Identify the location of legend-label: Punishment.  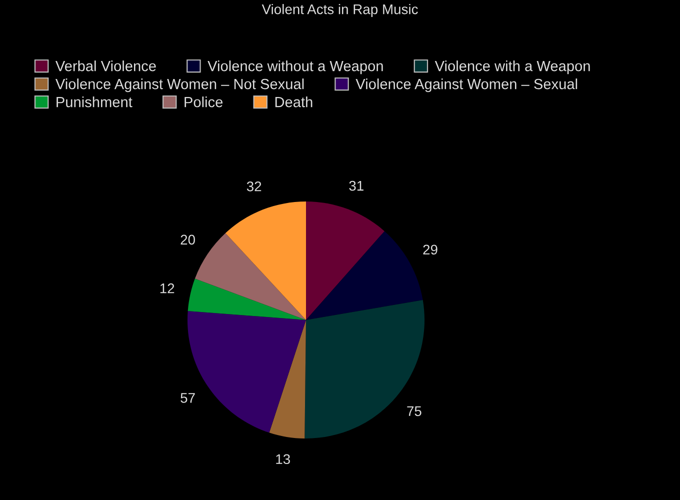
(94, 102).